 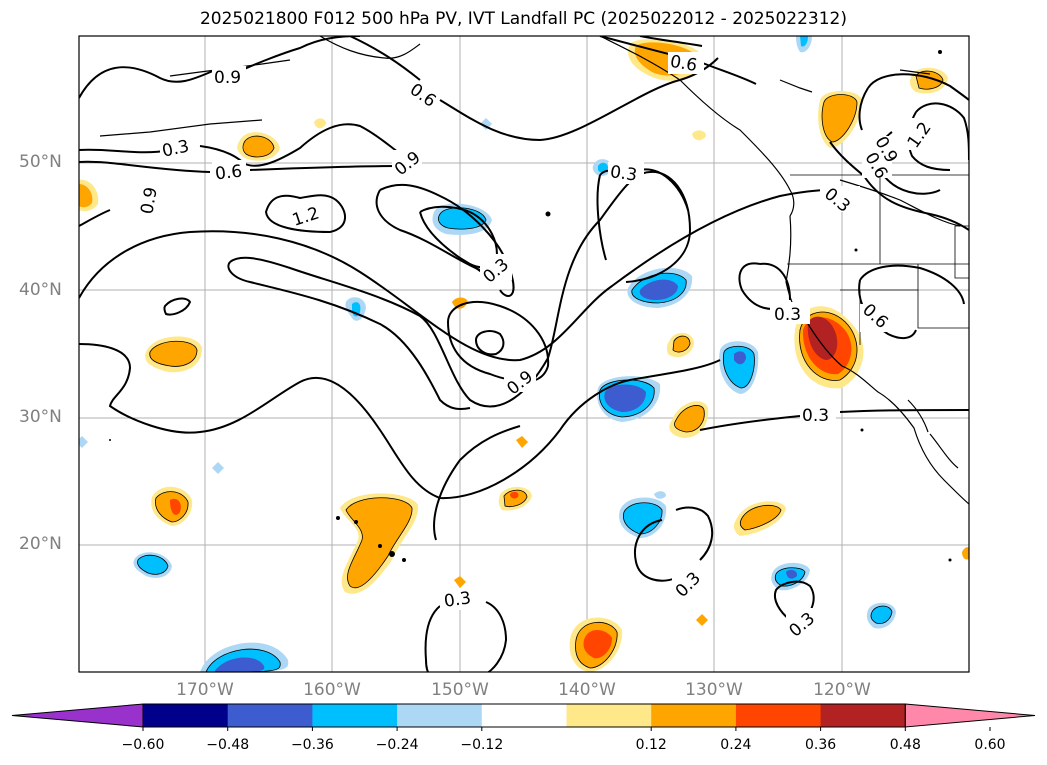 What do you see at coordinates (714, 690) in the screenshot?
I see `lon-label-130w: 130°W` at bounding box center [714, 690].